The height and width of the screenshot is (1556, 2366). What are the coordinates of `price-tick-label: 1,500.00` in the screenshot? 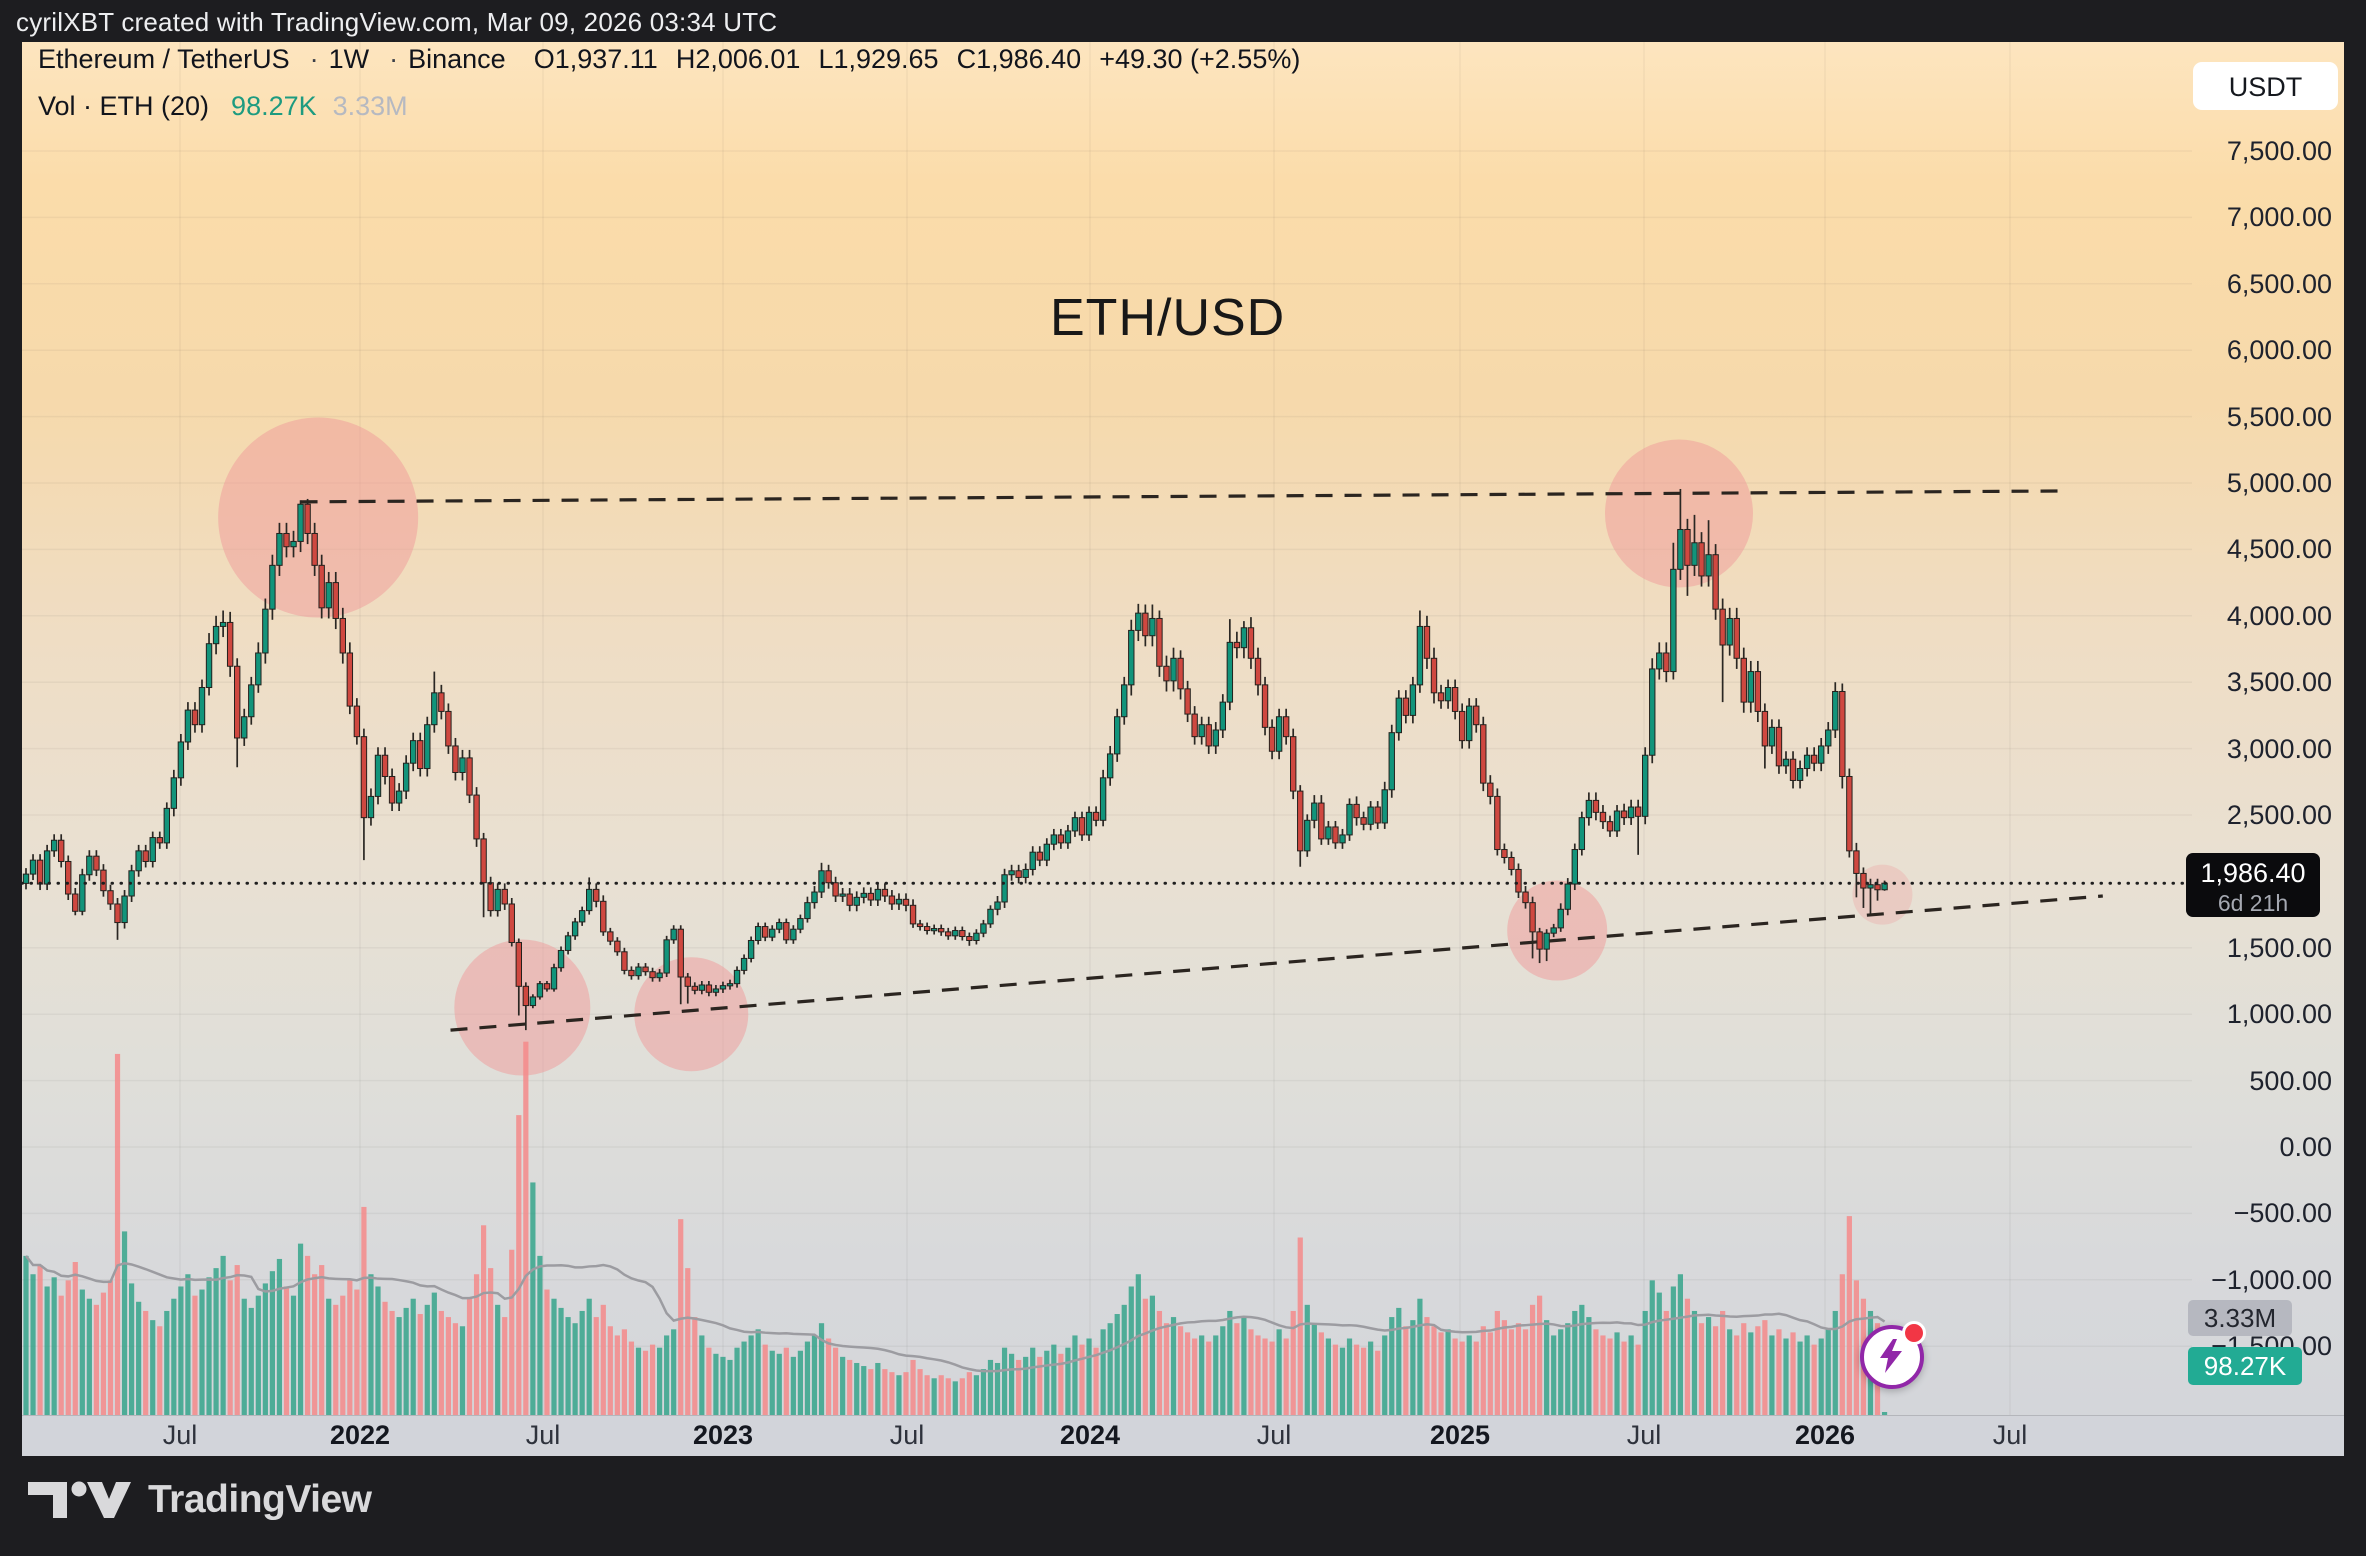 It's located at (2279, 947).